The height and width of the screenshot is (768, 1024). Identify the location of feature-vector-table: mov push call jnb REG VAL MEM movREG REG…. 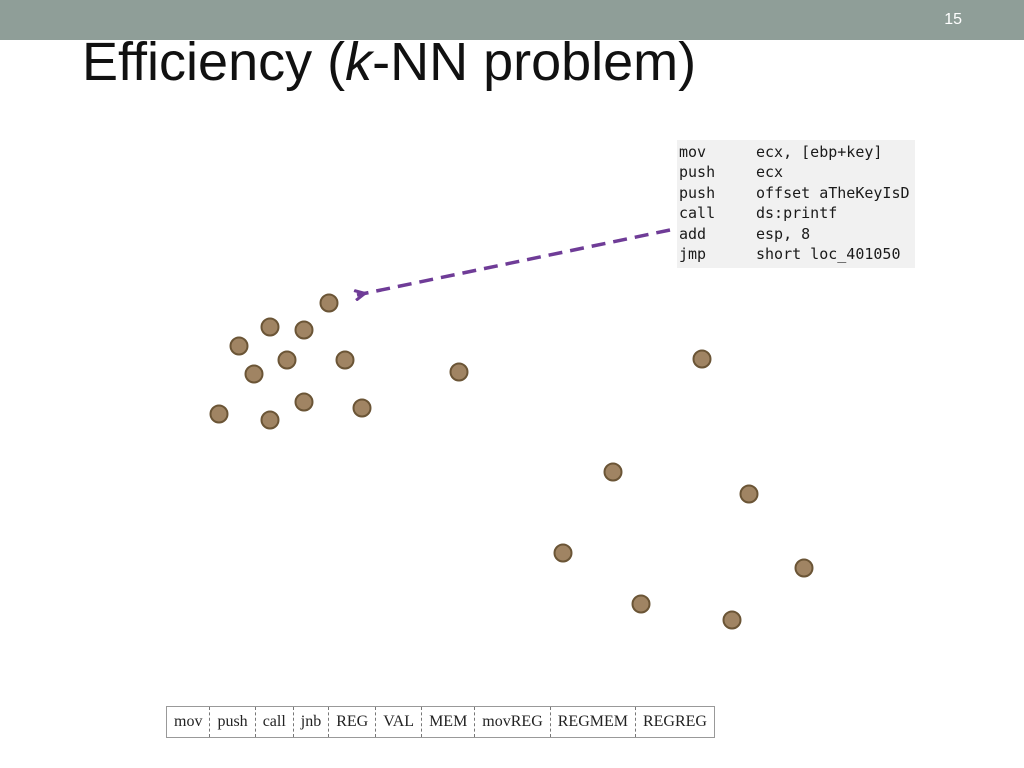
(440, 722).